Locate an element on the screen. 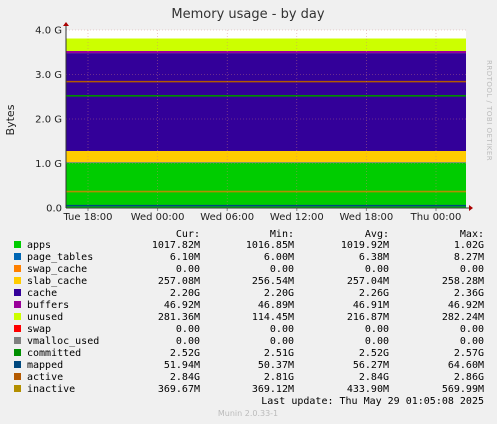 The image size is (497, 424). legend-avg: 433.90M is located at coordinates (368, 389).